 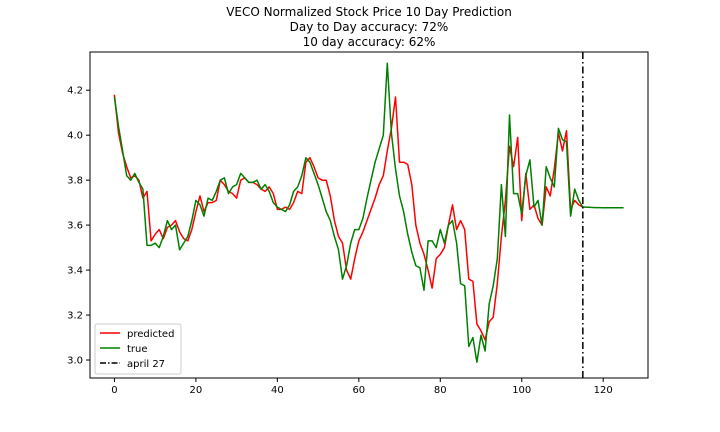 What do you see at coordinates (146, 364) in the screenshot?
I see `legend-label-april-27: april 27` at bounding box center [146, 364].